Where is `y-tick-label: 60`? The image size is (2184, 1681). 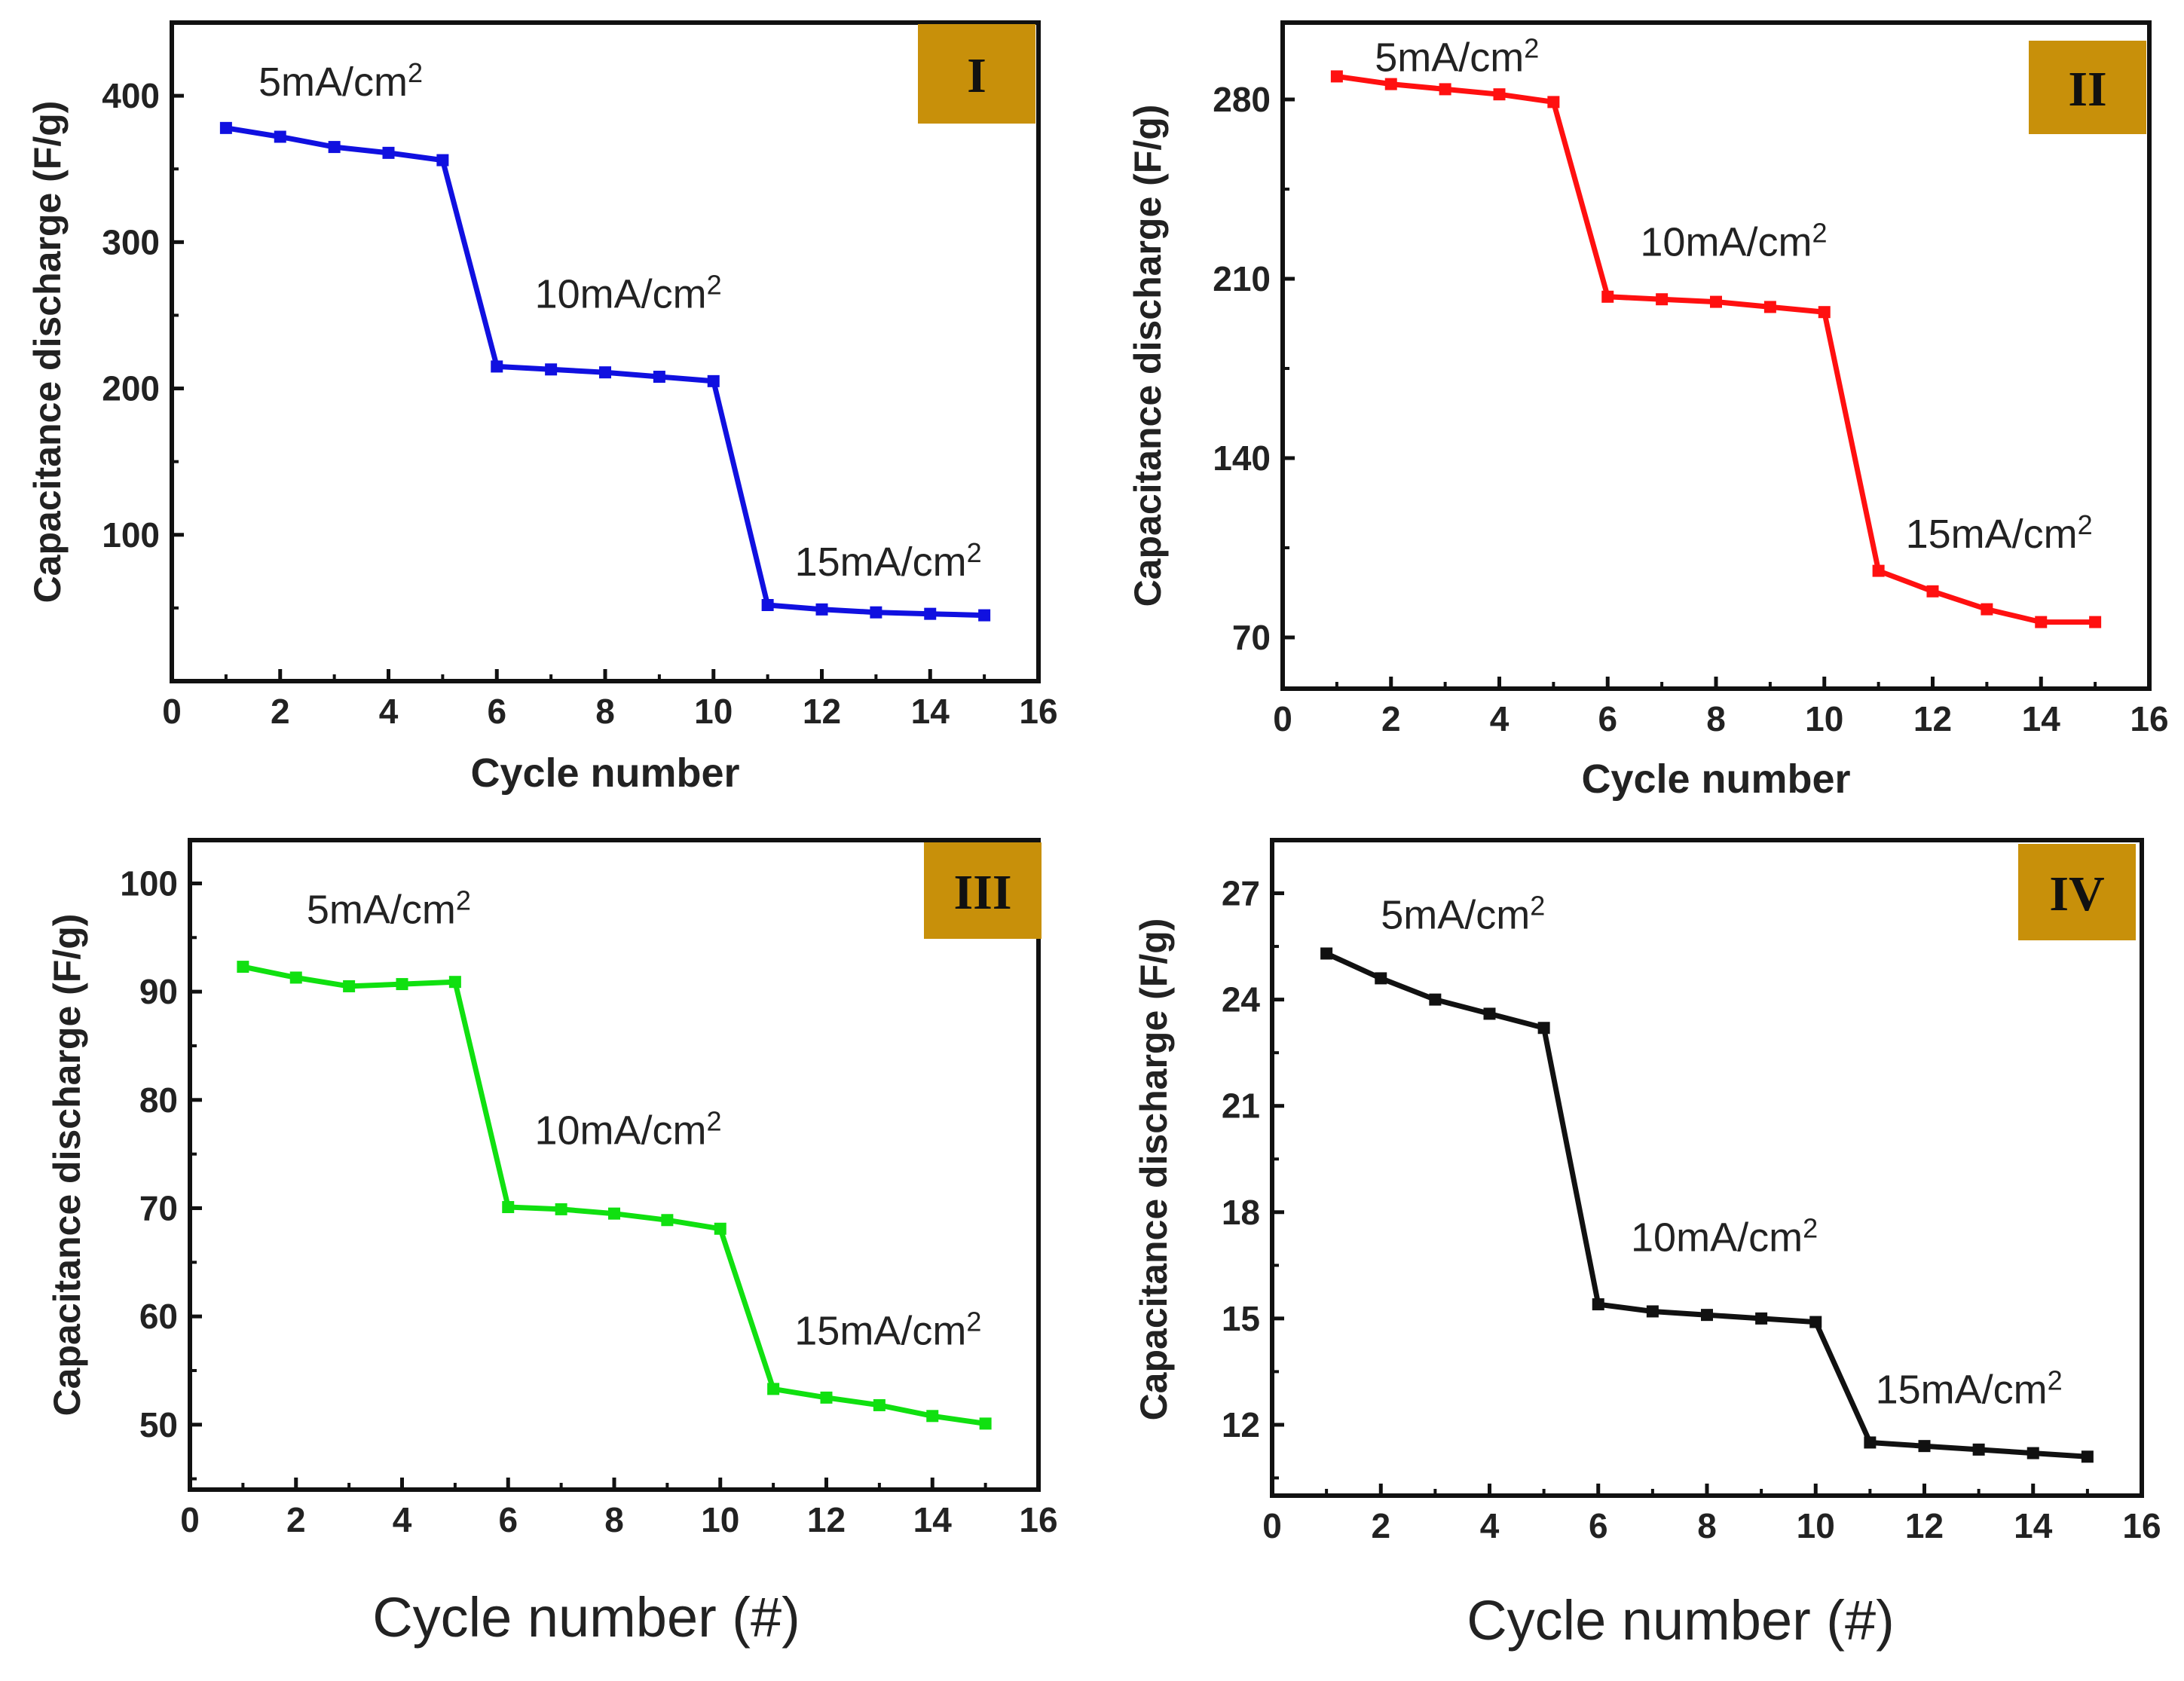 y-tick-label: 60 is located at coordinates (158, 1316).